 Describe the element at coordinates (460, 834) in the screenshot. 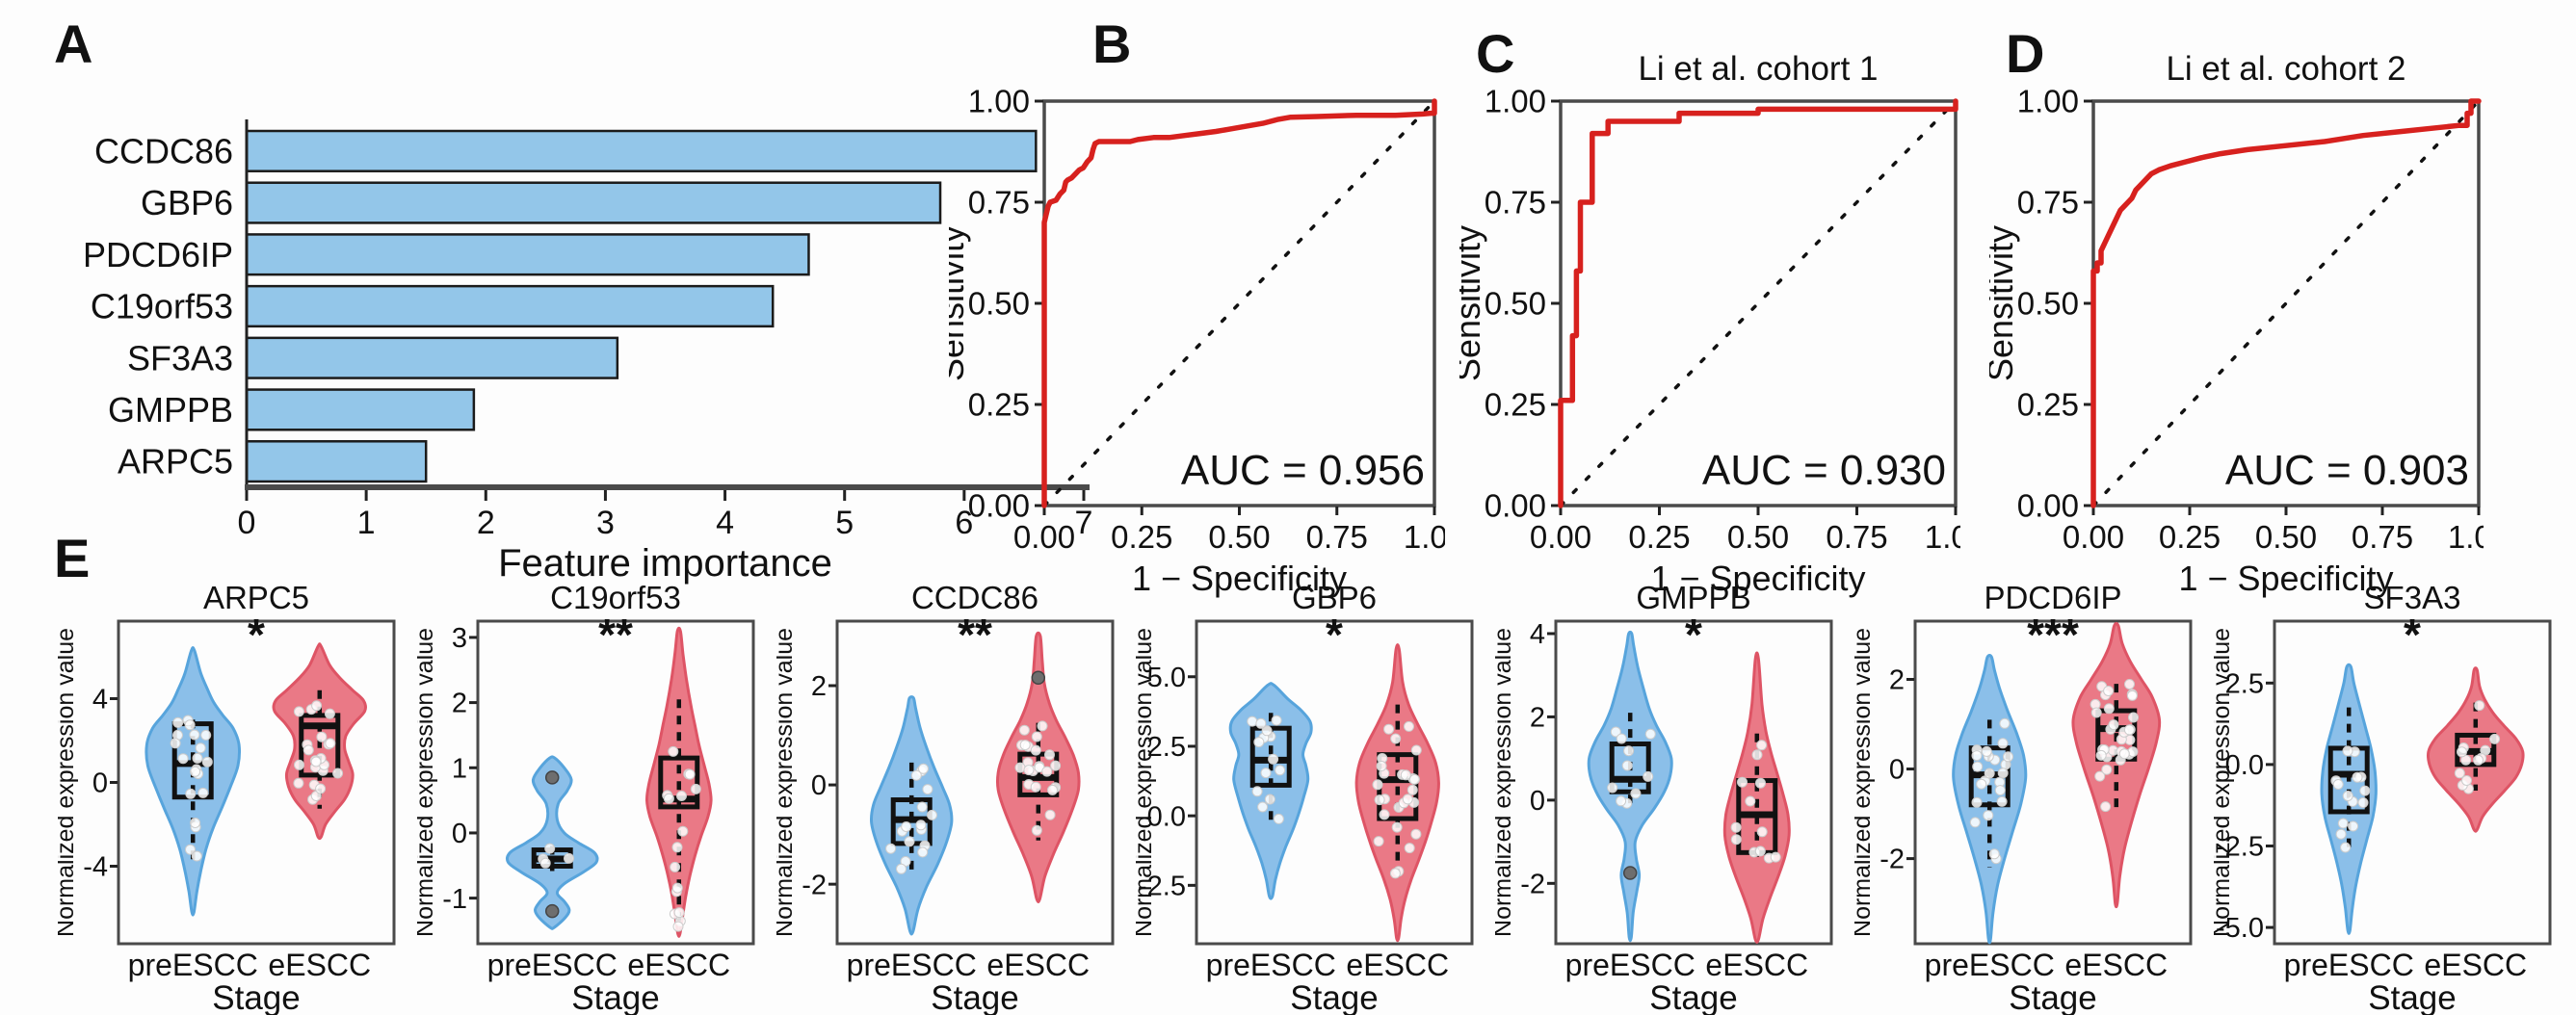

I see `y-tick-label: 0` at that location.